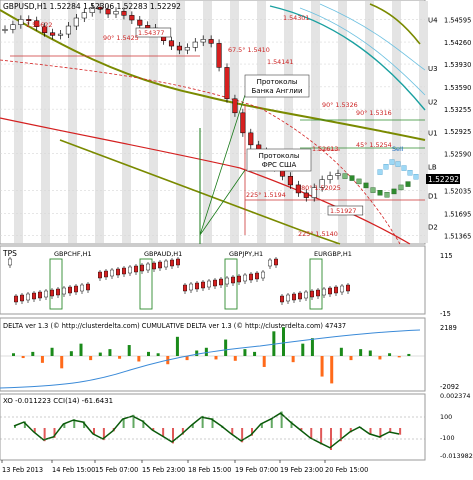  What do you see at coordinates (457, 65) in the screenshot?
I see `y-tick-label: 1.53930` at bounding box center [457, 65].